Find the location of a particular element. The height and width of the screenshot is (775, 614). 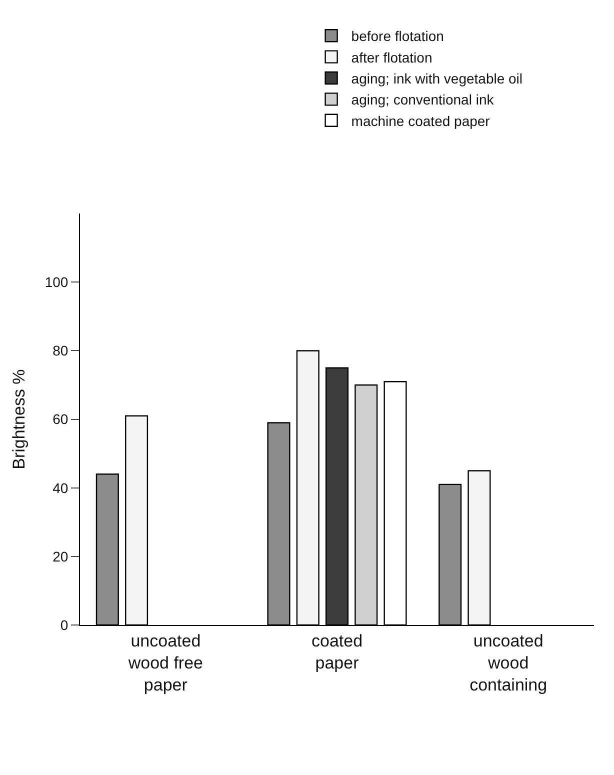

y-tick-label: 60 is located at coordinates (60, 419).